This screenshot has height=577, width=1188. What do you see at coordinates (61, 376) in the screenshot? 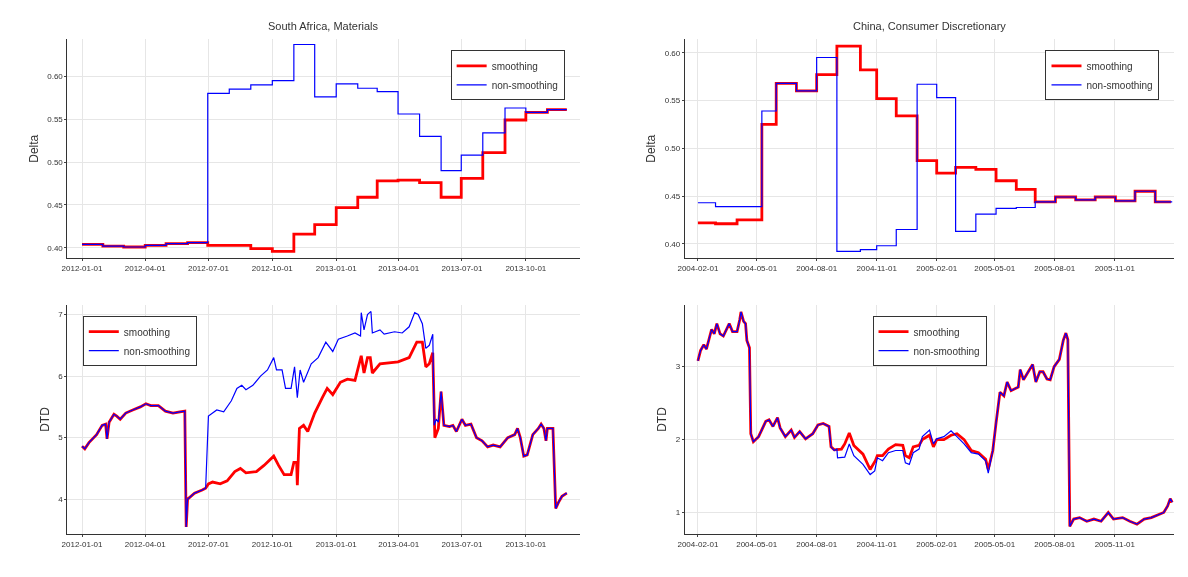
I see `y-tick-label: 6` at bounding box center [61, 376].